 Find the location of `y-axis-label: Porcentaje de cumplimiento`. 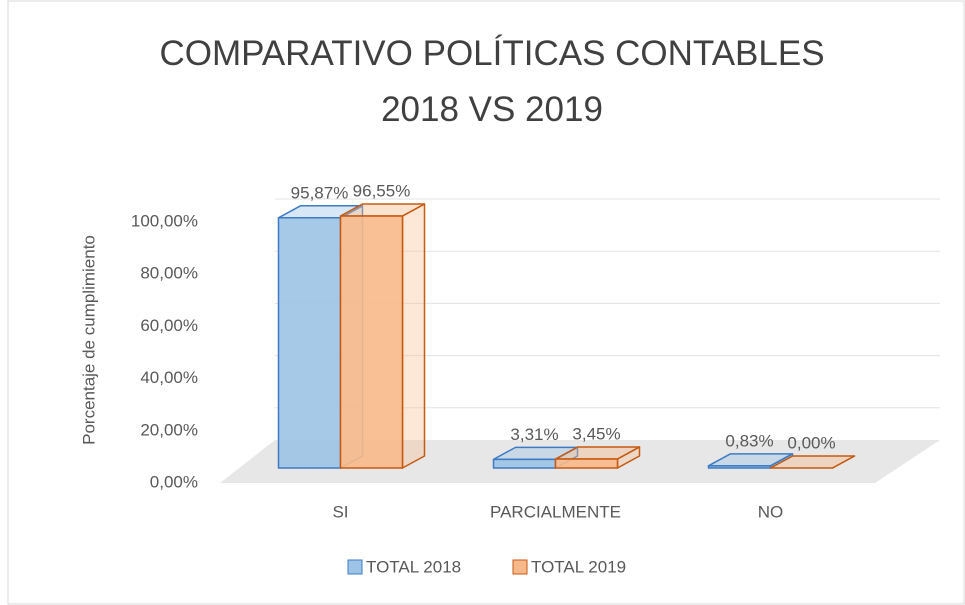

y-axis-label: Porcentaje de cumplimiento is located at coordinates (88, 340).